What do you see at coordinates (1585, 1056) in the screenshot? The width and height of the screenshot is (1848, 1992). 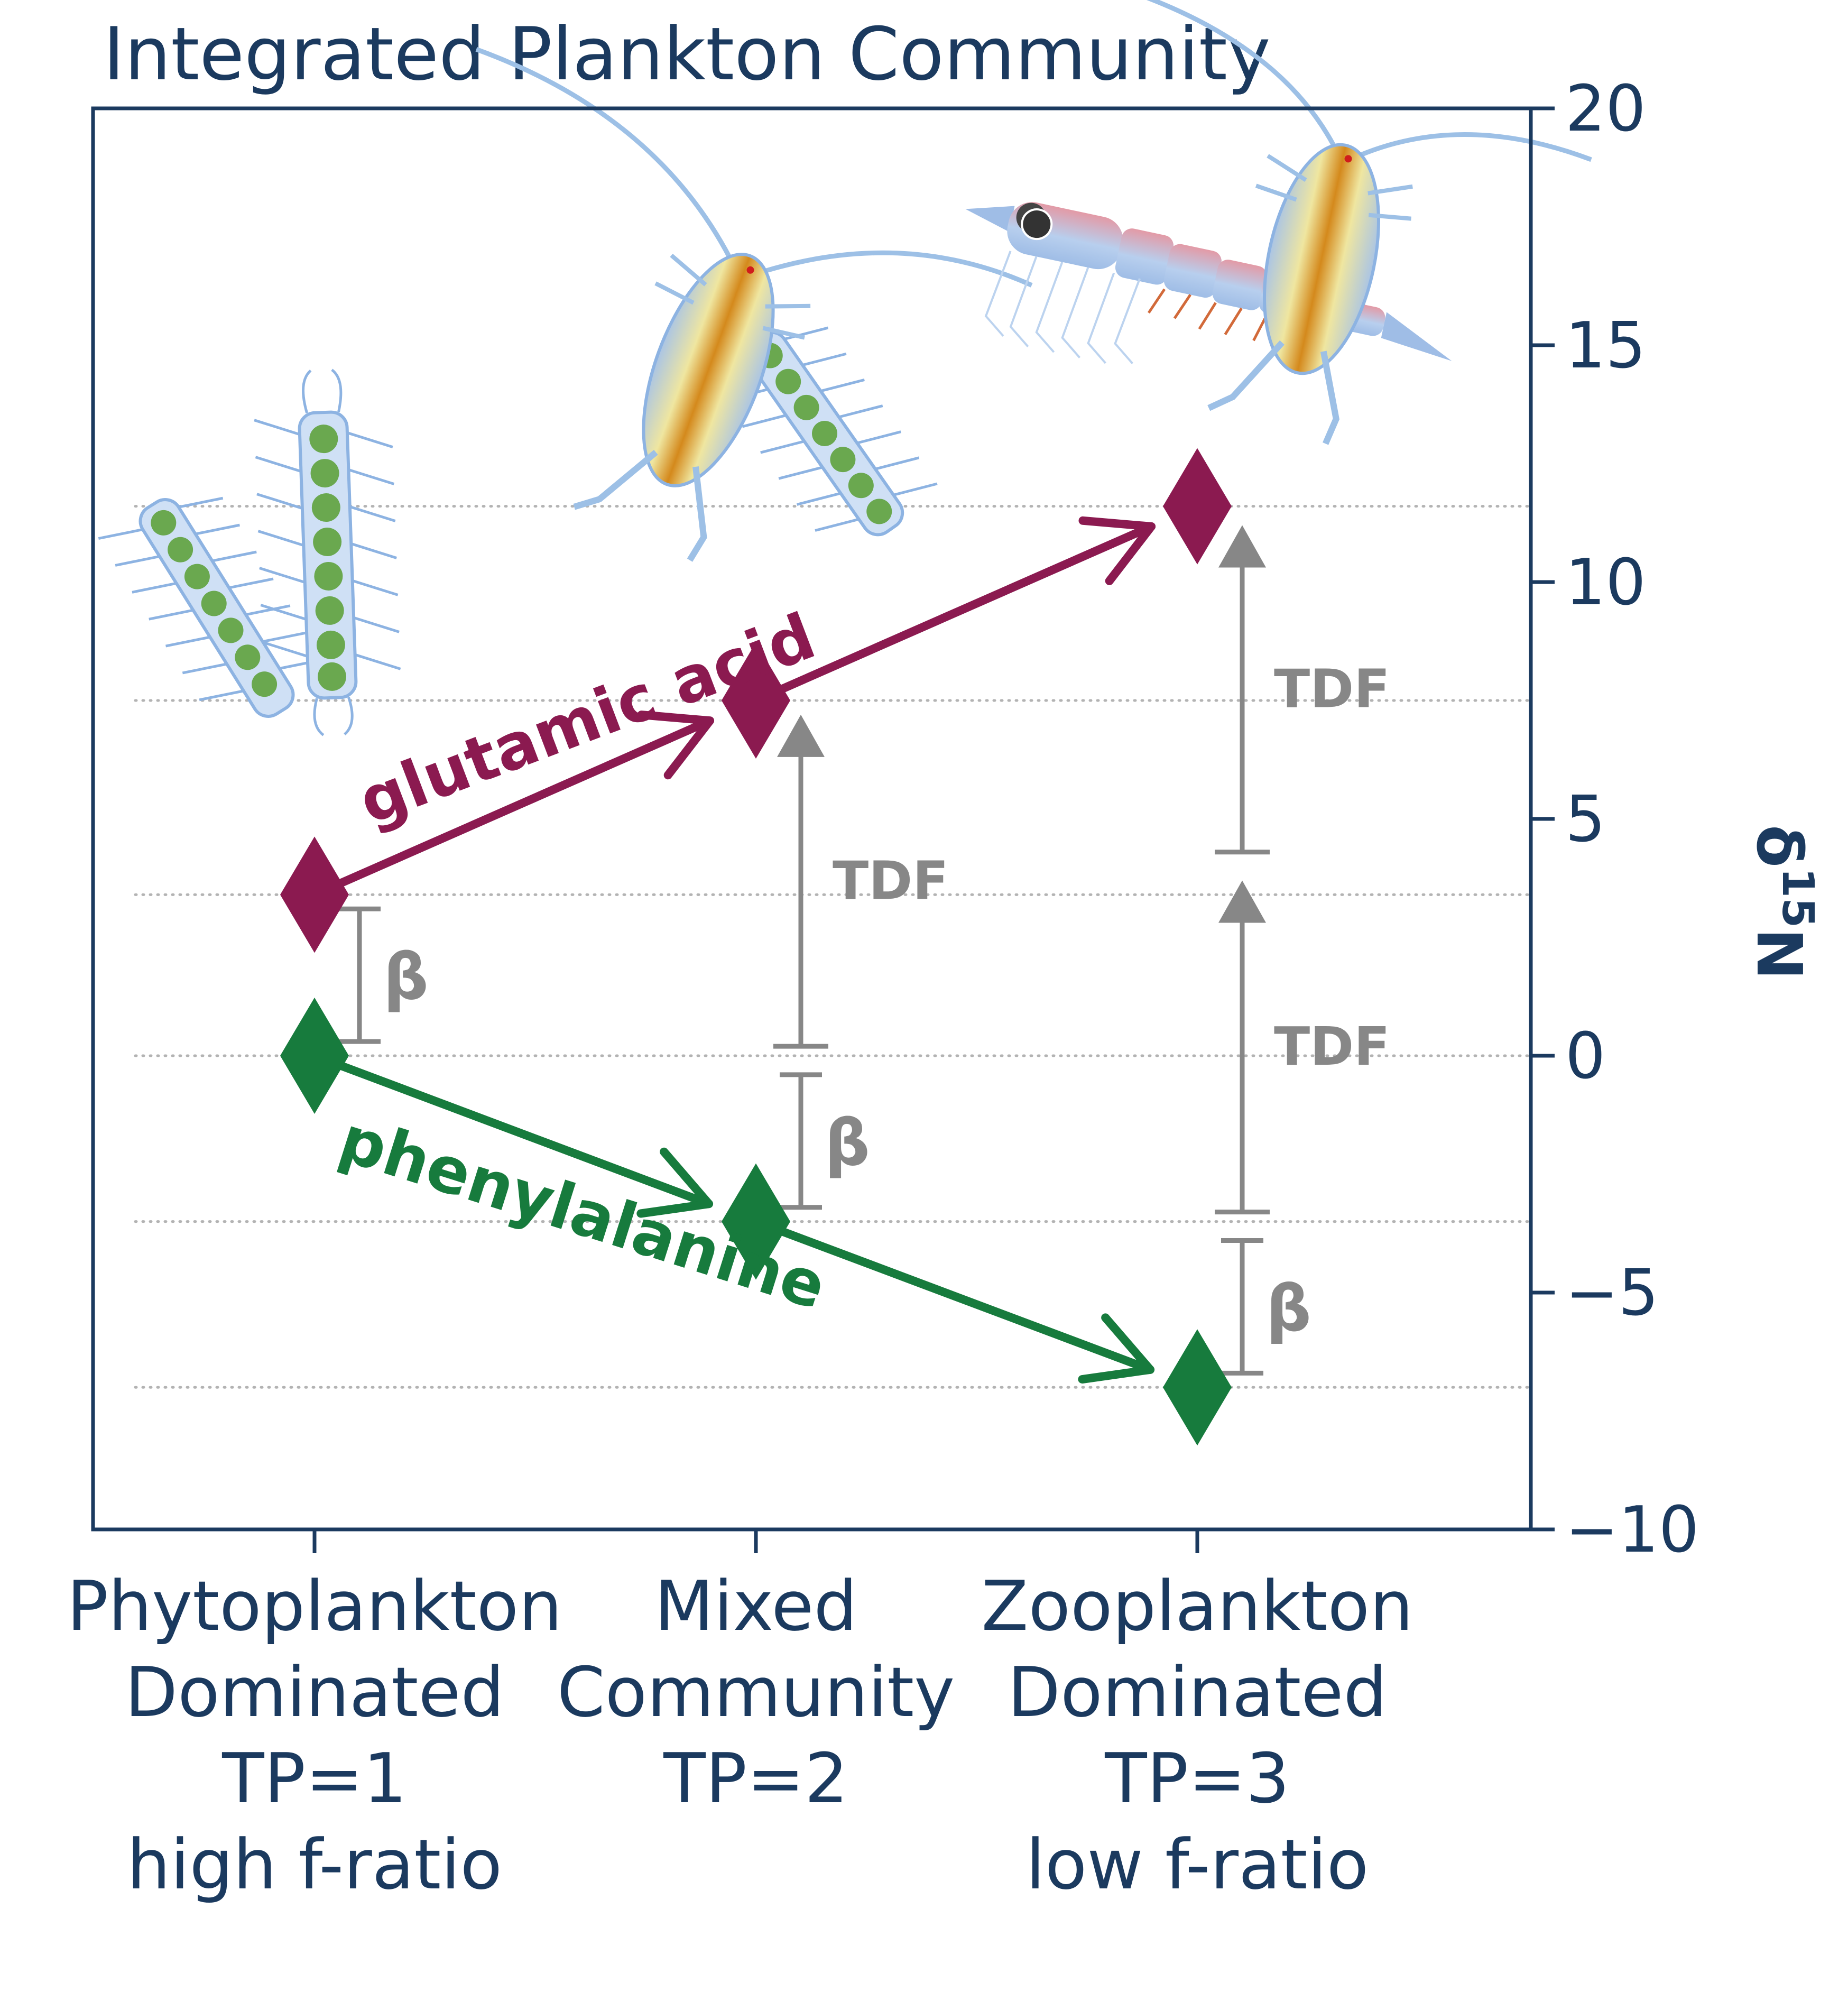 I see `y-tick-label: 0` at bounding box center [1585, 1056].